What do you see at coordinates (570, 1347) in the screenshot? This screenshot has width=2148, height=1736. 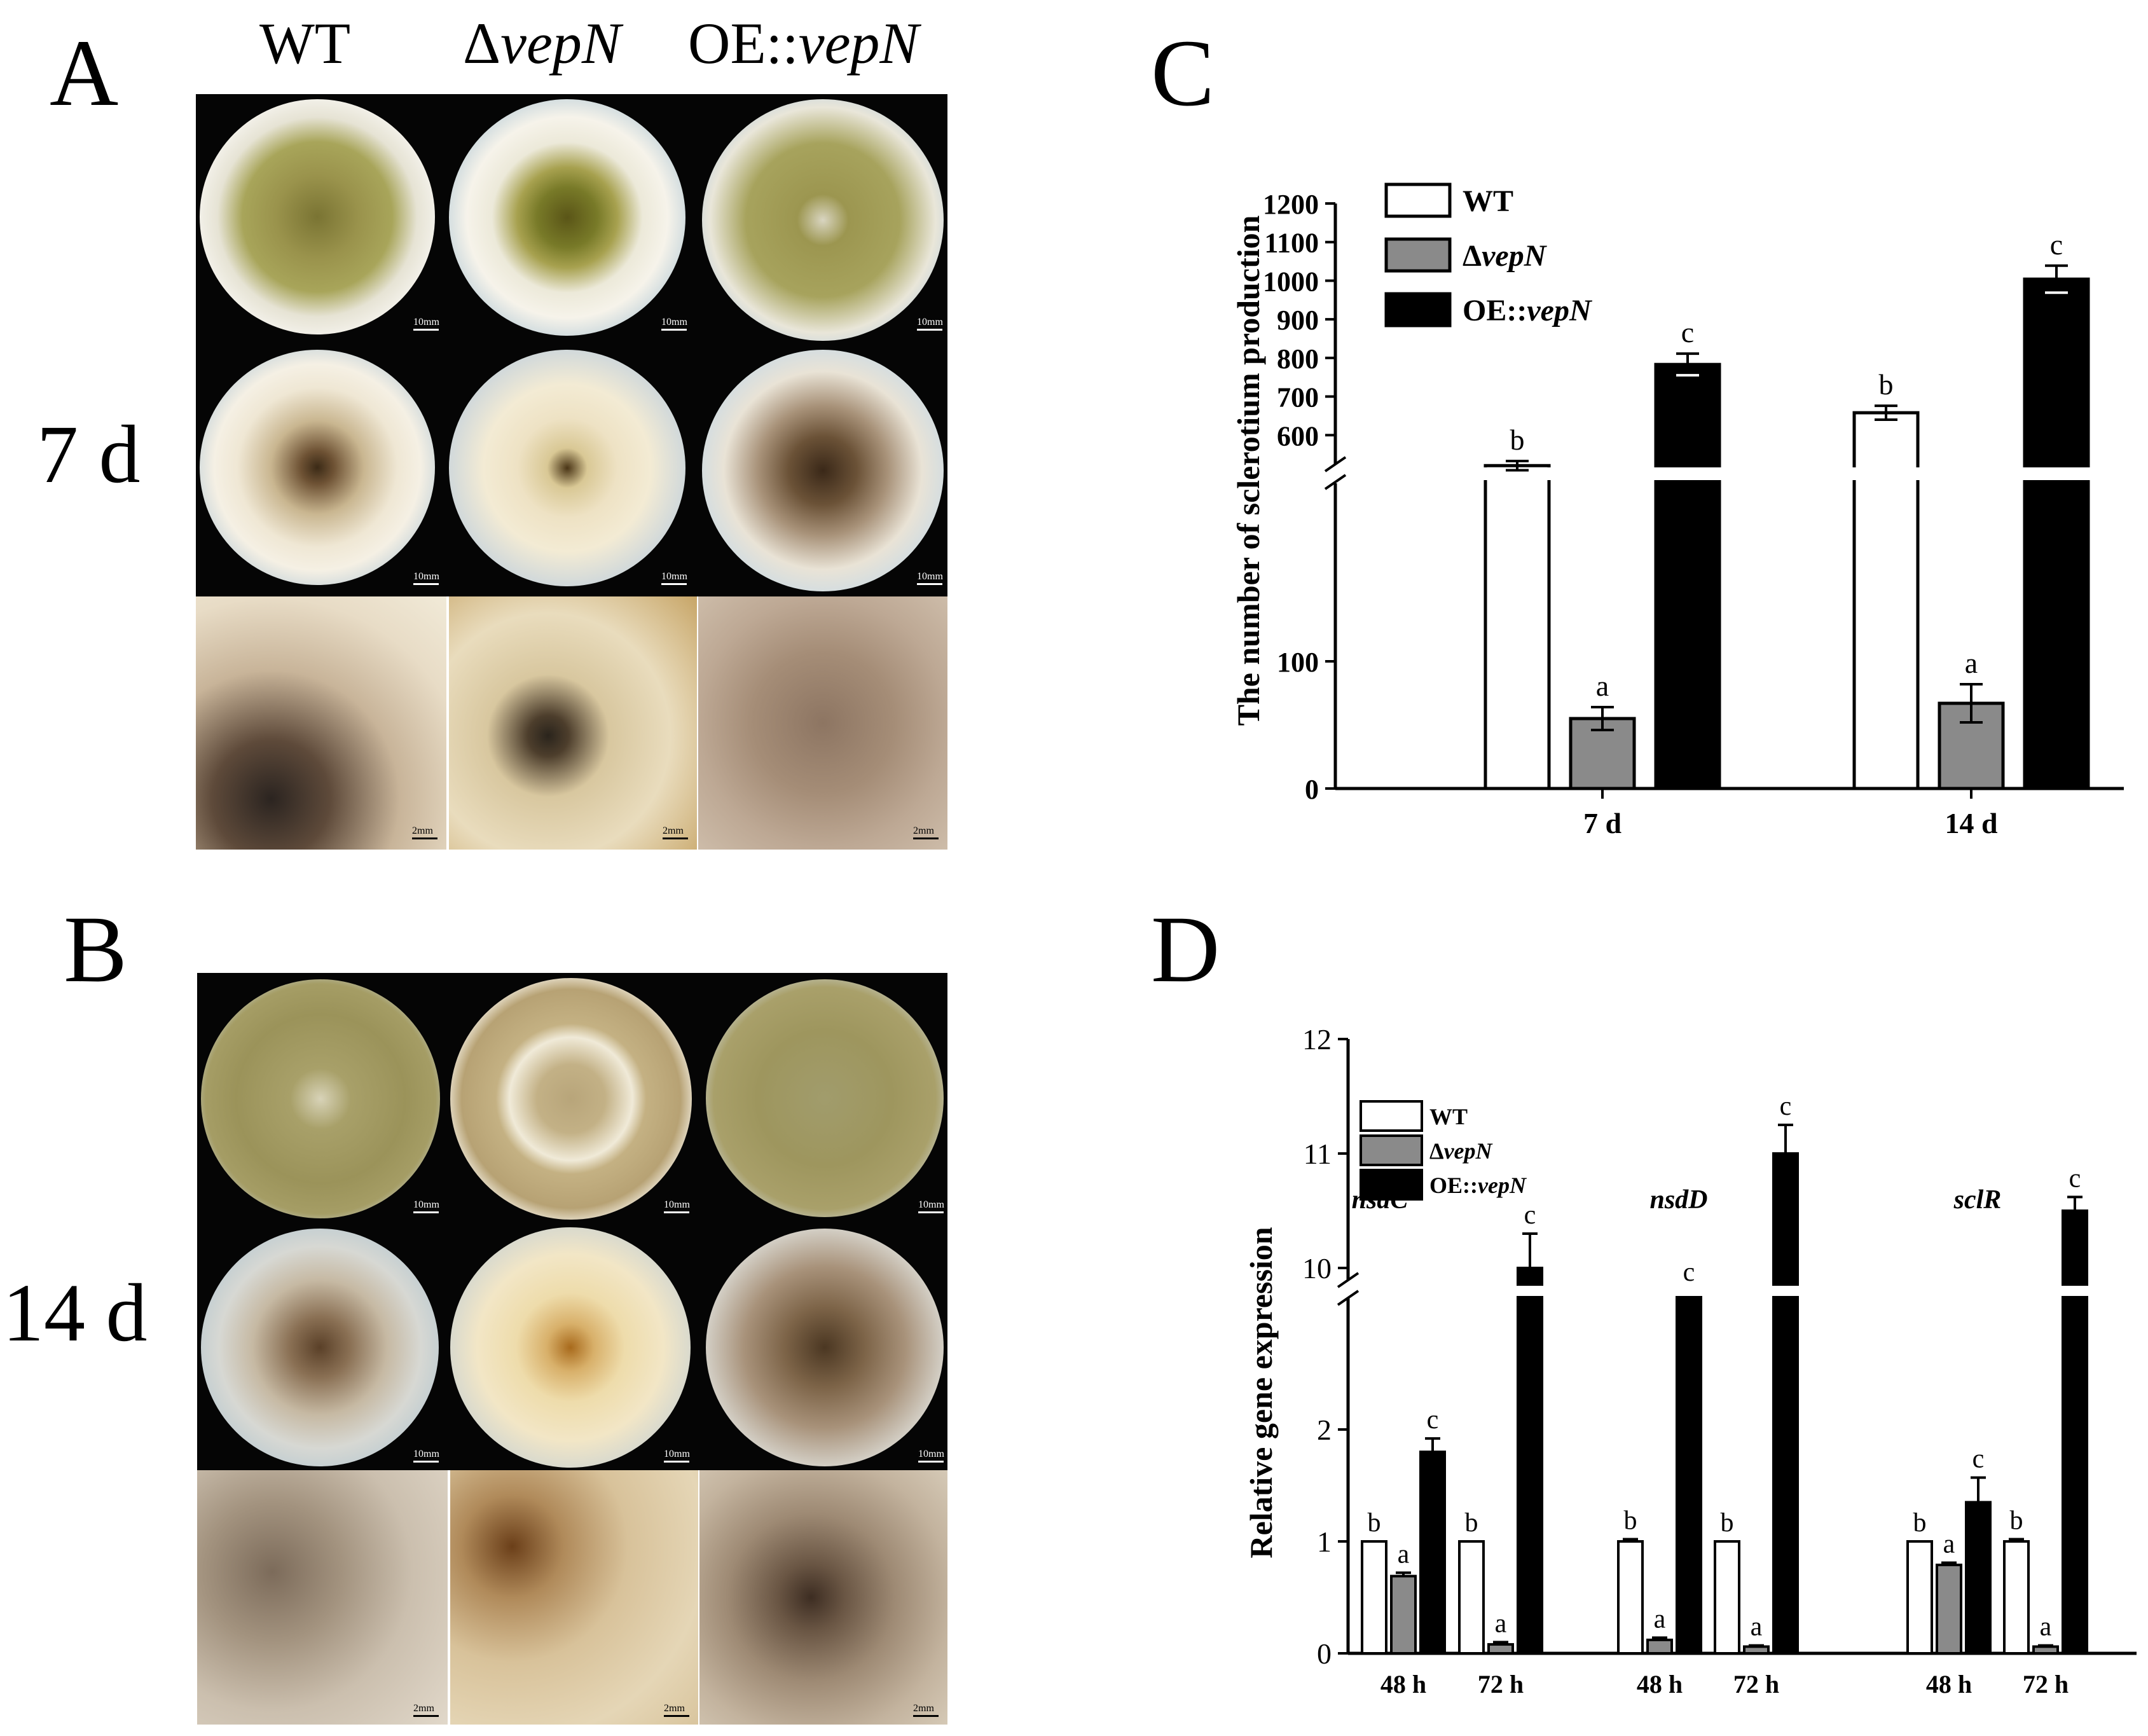 I see `plate-delta-back-14d` at bounding box center [570, 1347].